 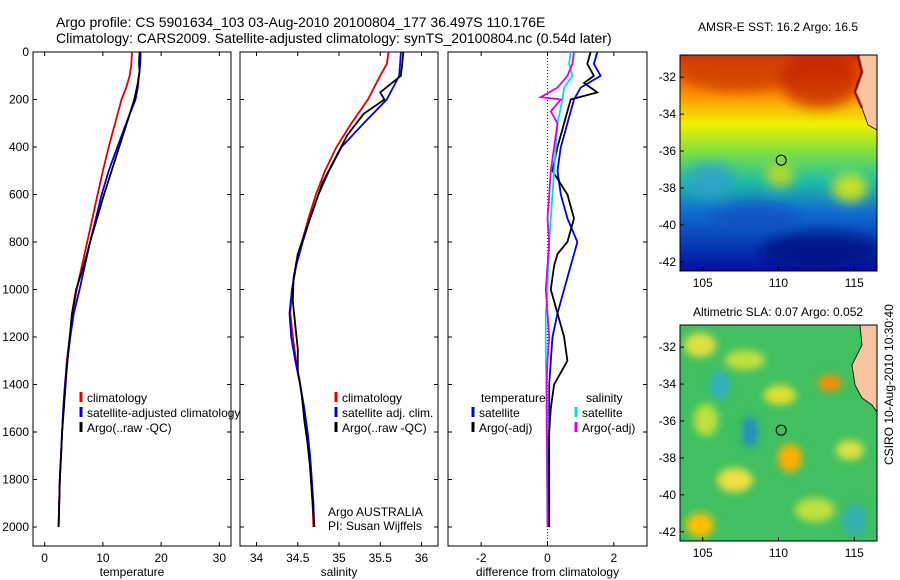 I want to click on x-tick-label: 20, so click(x=161, y=558).